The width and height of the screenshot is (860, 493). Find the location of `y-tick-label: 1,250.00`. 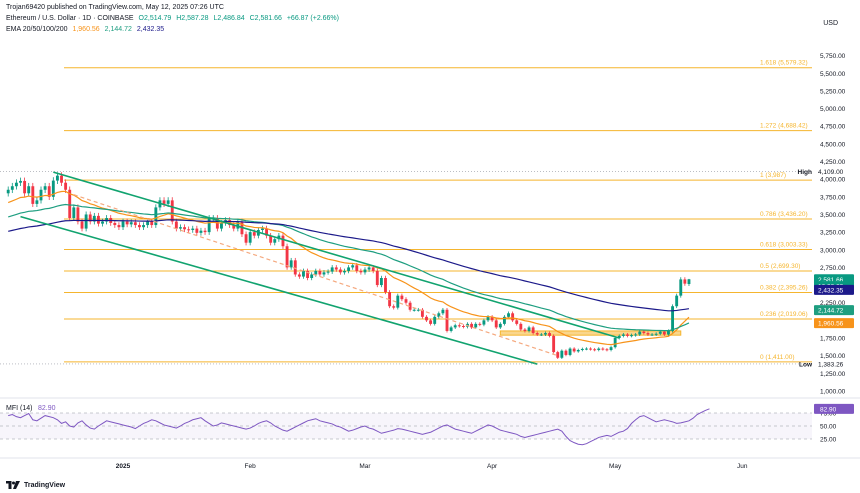

y-tick-label: 1,250.00 is located at coordinates (833, 374).